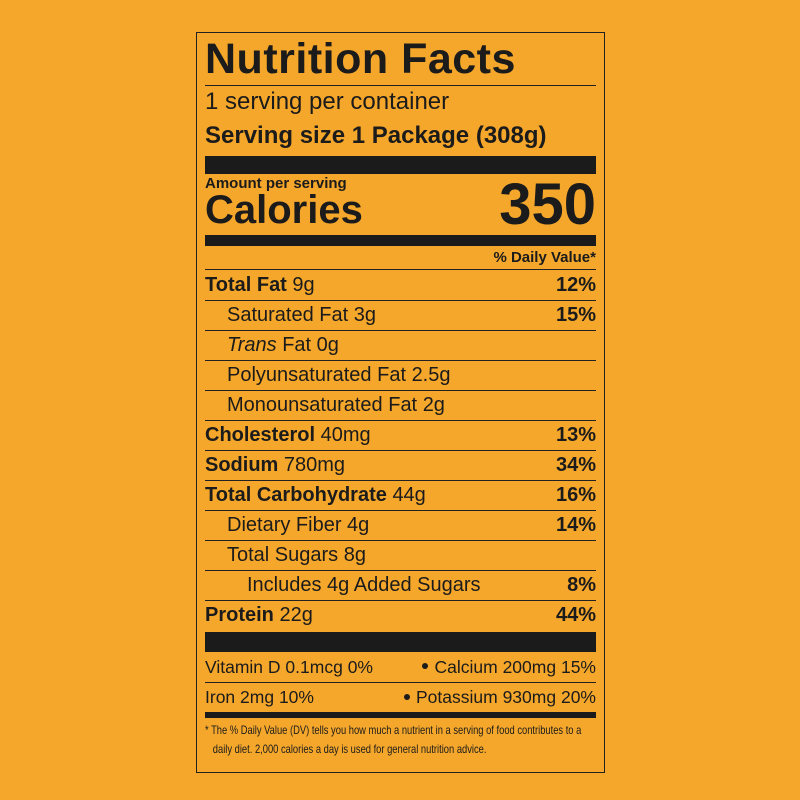 This screenshot has width=800, height=800. Describe the element at coordinates (260, 435) in the screenshot. I see `nutrient-name: Cholesterol` at that location.